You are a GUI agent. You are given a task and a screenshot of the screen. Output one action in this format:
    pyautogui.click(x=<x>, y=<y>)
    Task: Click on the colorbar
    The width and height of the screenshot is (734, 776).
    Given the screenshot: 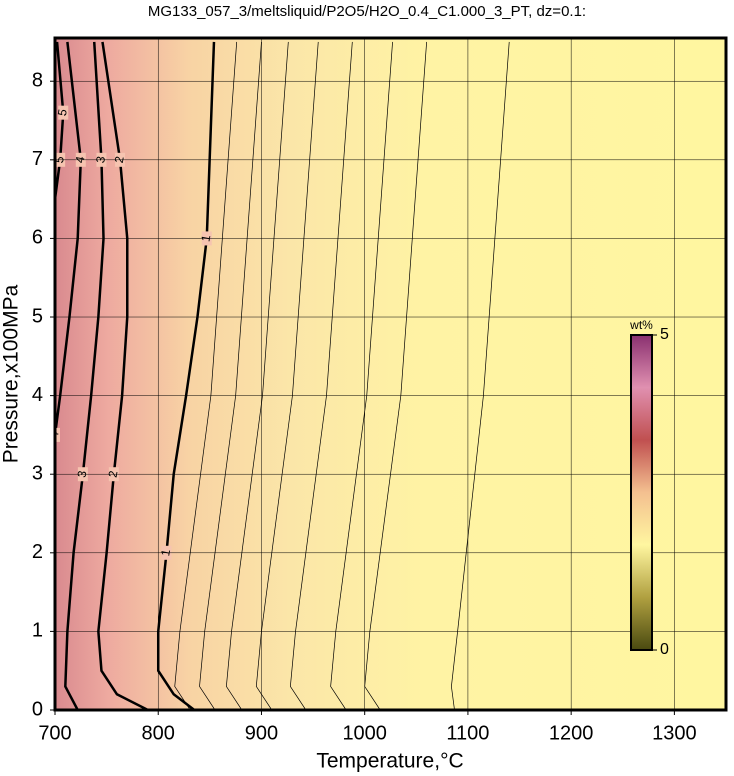 What is the action you would take?
    pyautogui.click(x=641, y=492)
    